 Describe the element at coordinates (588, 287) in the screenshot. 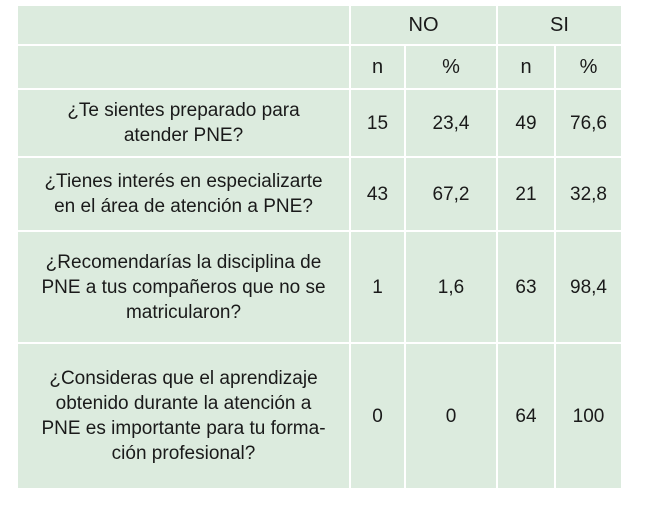

I see `si-pct-cell: 98,4` at that location.